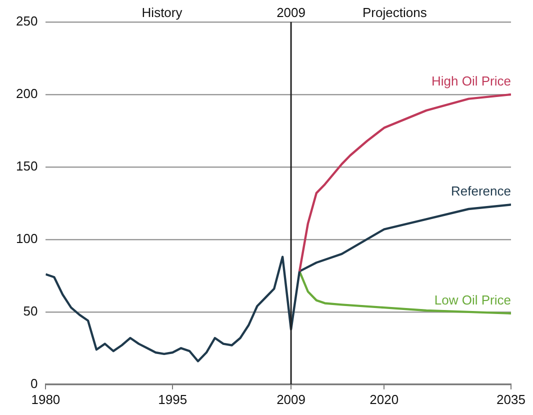 This screenshot has width=533, height=415. Describe the element at coordinates (45, 399) in the screenshot. I see `x-tick-label: 1980` at that location.